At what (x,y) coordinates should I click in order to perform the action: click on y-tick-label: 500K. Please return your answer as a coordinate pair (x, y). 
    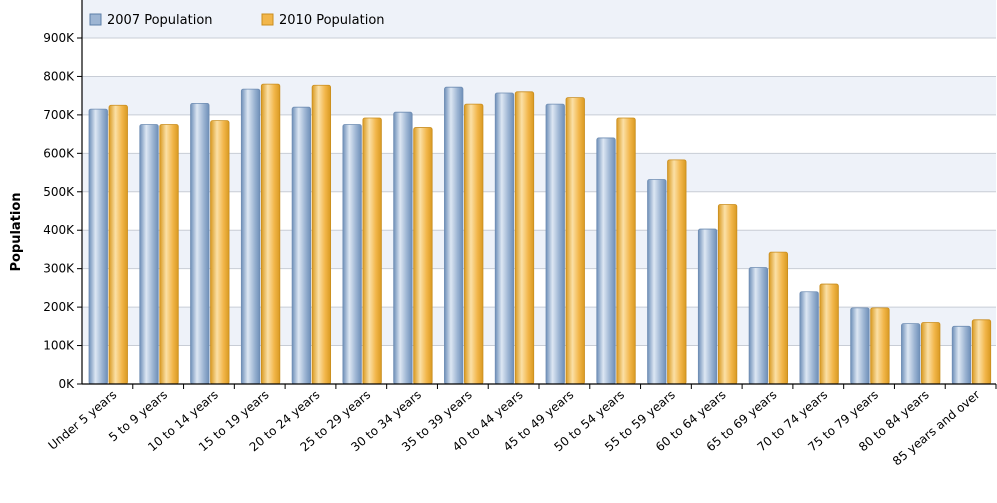
    Looking at the image, I should click on (59, 192).